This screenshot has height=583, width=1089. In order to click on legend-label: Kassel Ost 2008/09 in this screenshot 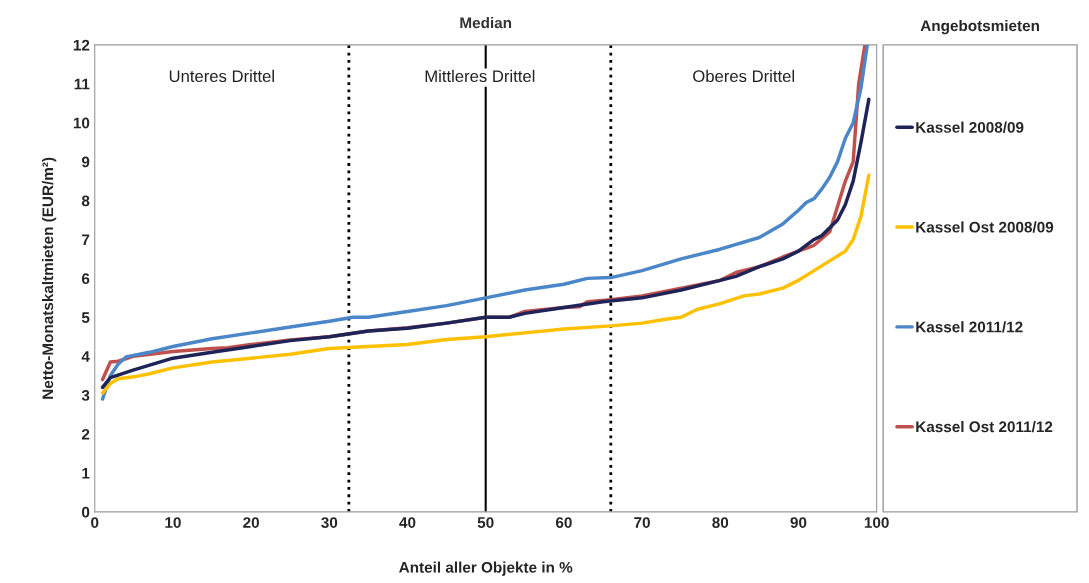, I will do `click(985, 227)`.